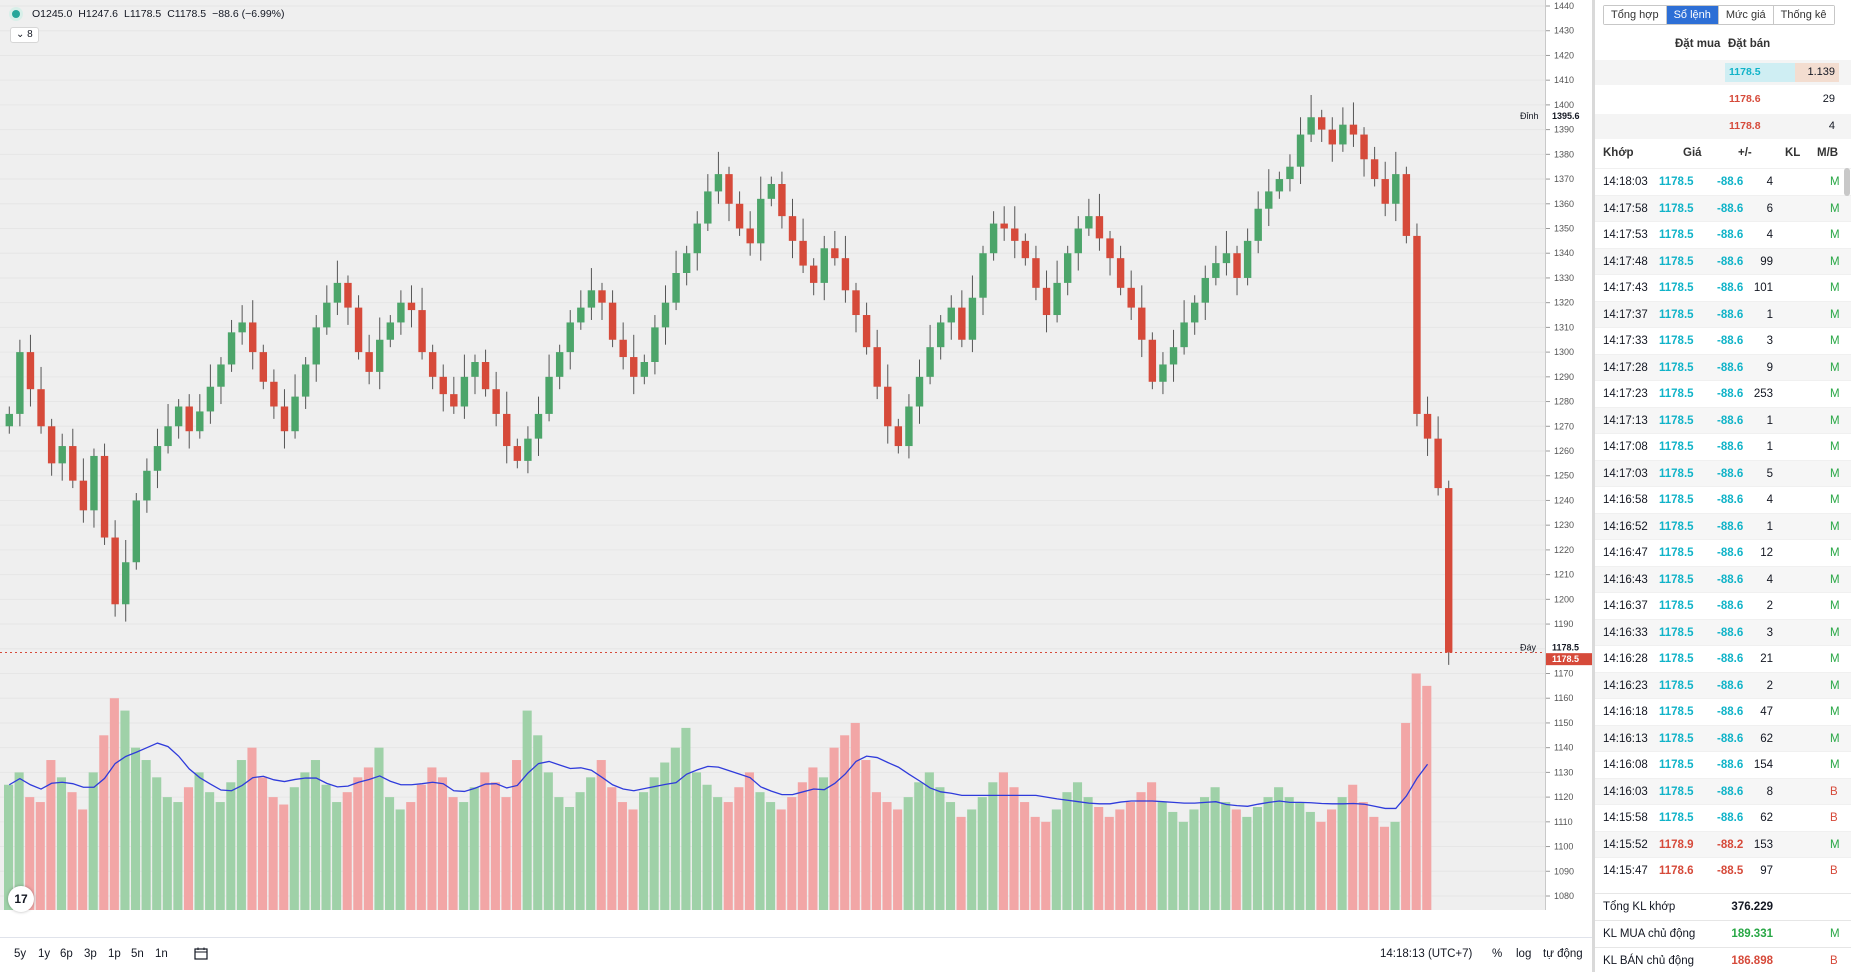 This screenshot has width=1851, height=974. I want to click on trade-time: 14:16:58, so click(1625, 500).